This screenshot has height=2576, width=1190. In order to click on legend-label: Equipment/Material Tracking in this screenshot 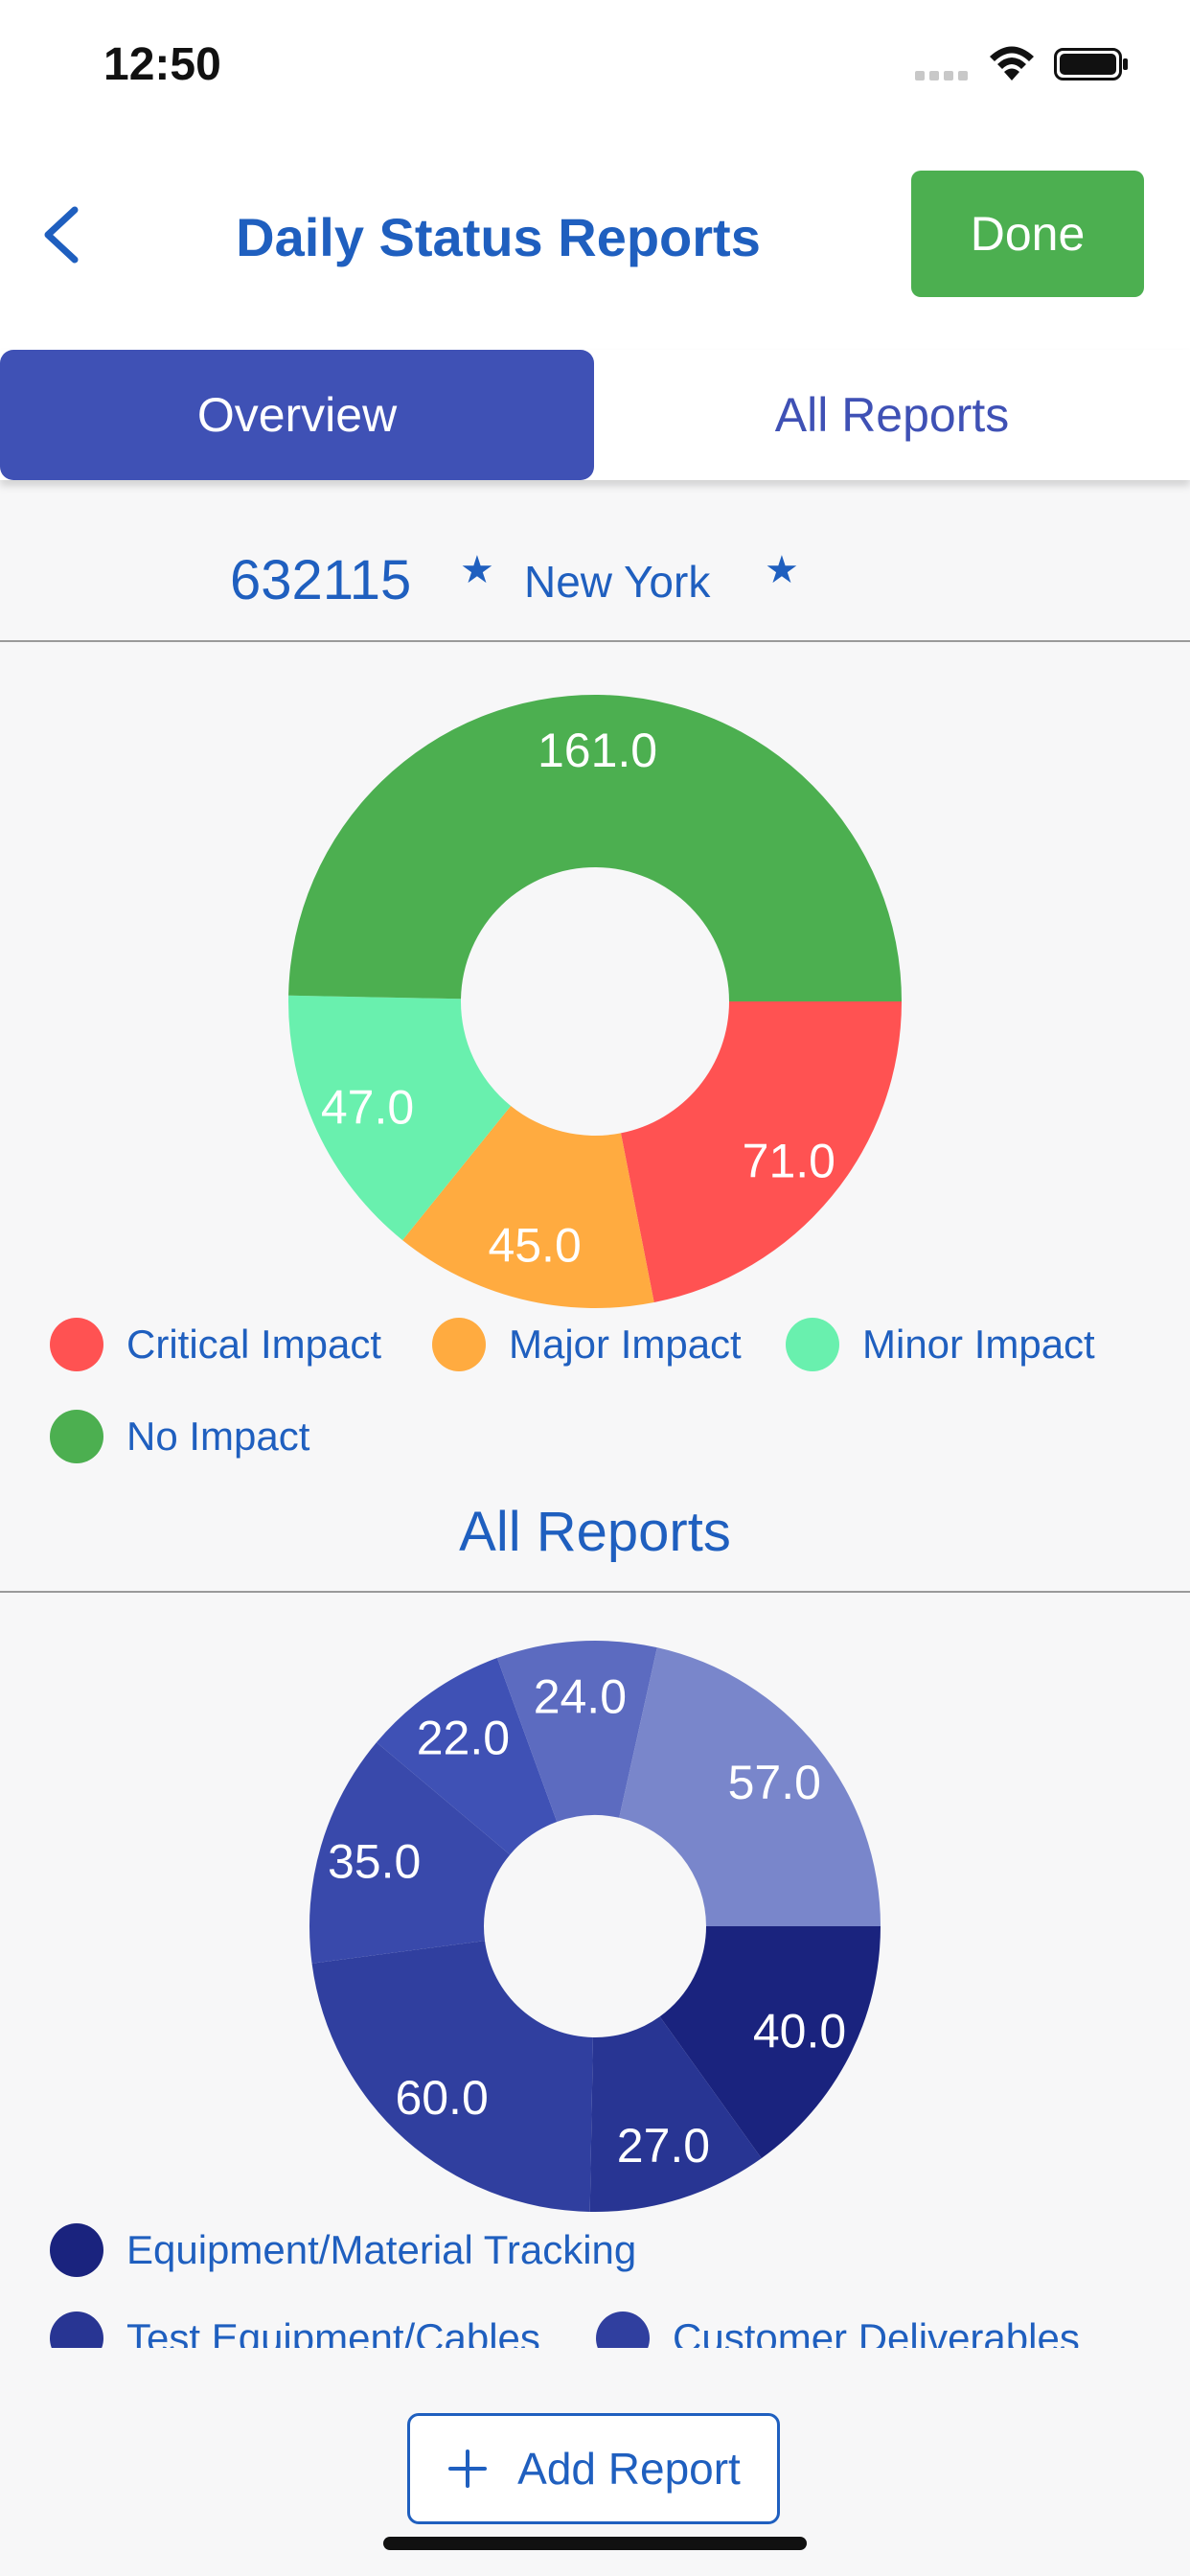, I will do `click(382, 2249)`.